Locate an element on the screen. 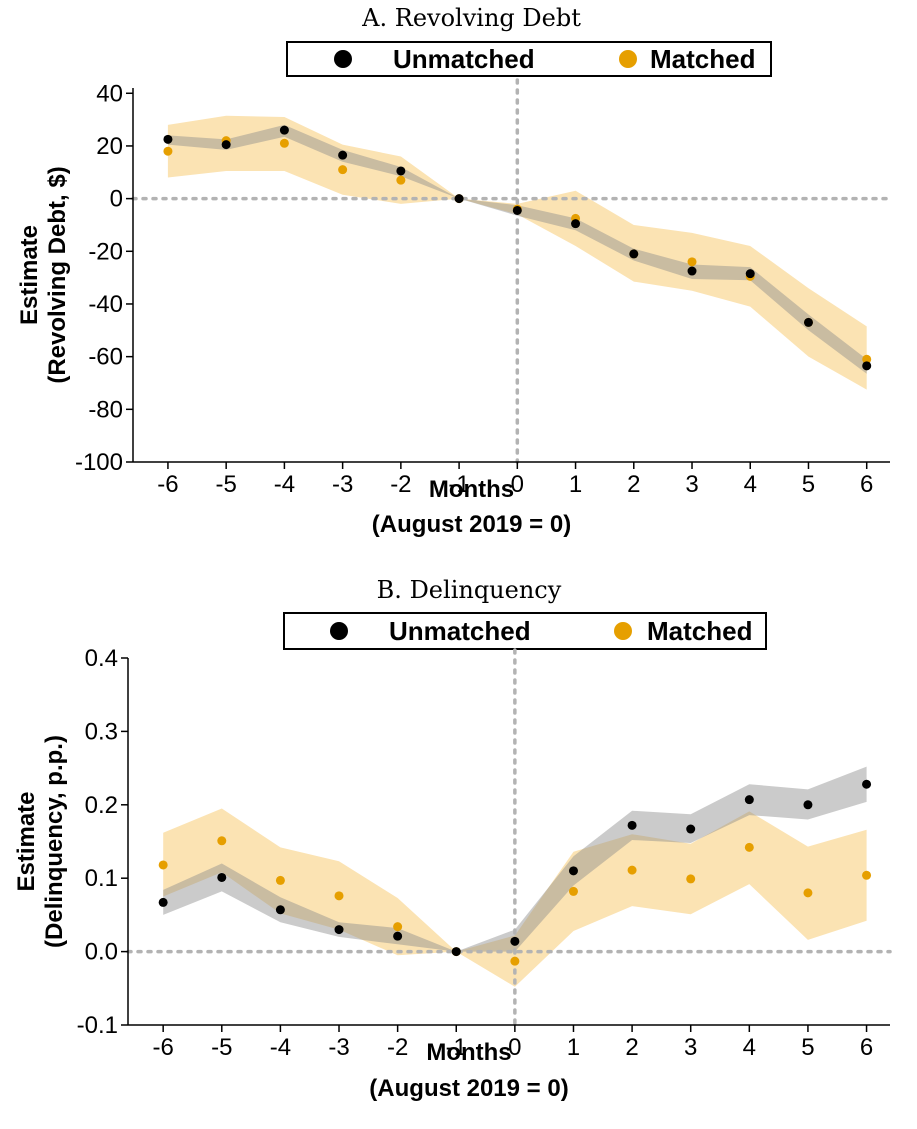 This screenshot has width=917, height=1129. y-tick-label: -40 is located at coordinates (105, 304).